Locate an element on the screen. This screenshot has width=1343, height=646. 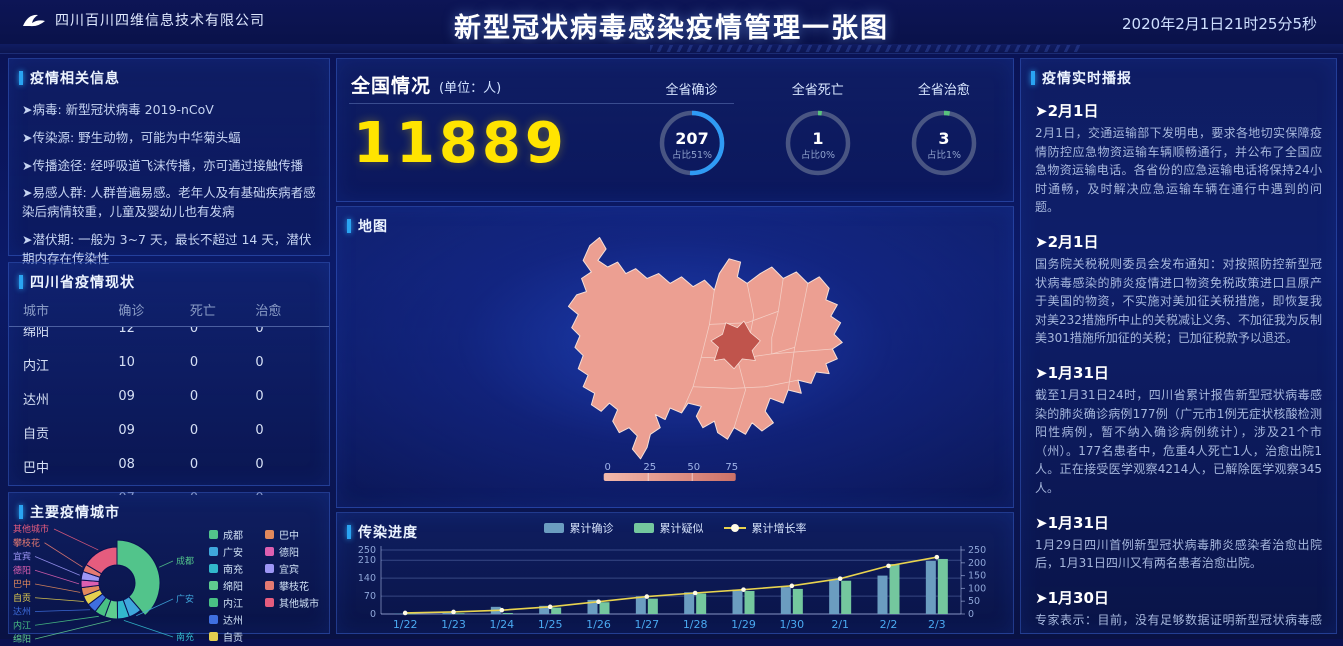
pie-label-攀枝花: 攀枝花 is located at coordinates (26, 543).